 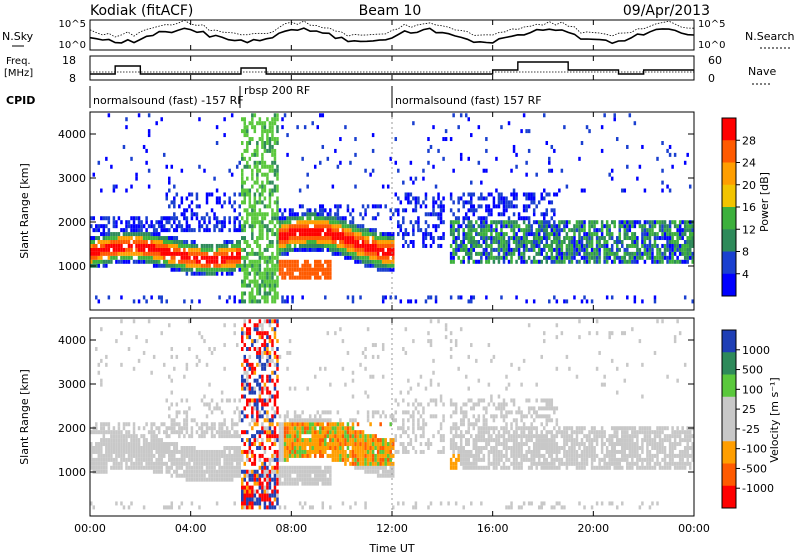 What do you see at coordinates (468, 100) in the screenshot?
I see `cpid-segment-3: normalsound (fast) 157 RF` at bounding box center [468, 100].